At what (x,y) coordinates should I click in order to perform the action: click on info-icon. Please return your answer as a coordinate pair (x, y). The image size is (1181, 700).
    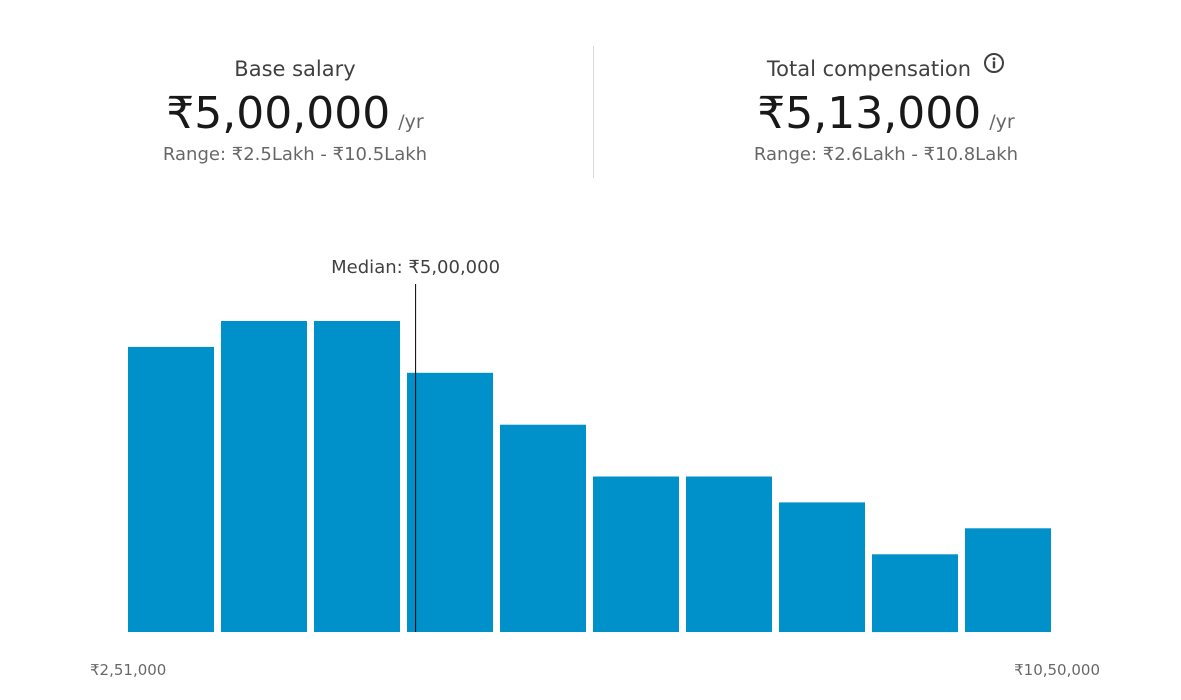
    Looking at the image, I should click on (994, 67).